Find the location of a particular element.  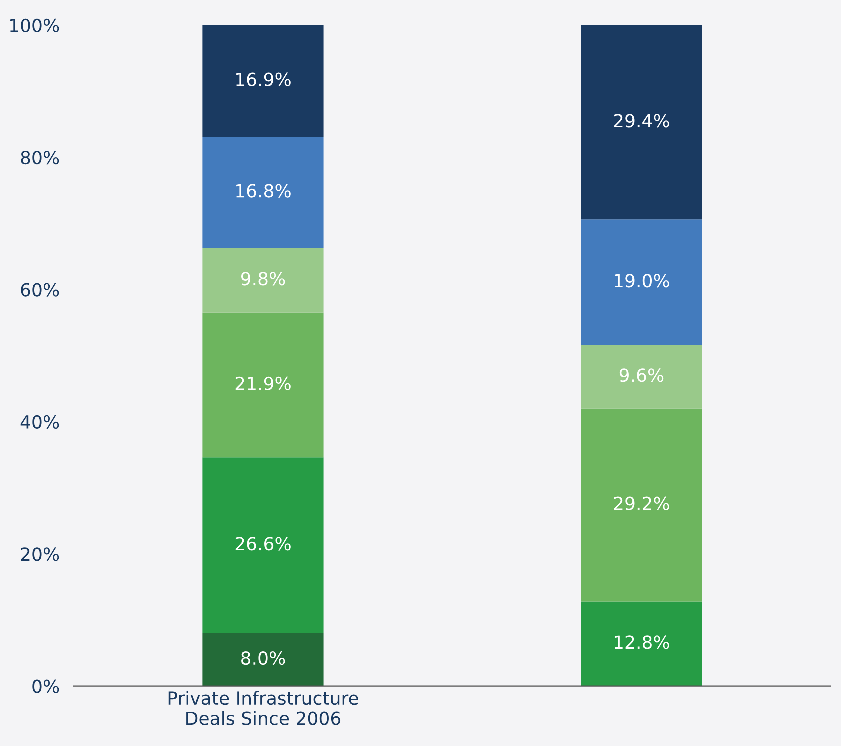

data-label: 21.9% is located at coordinates (263, 383).